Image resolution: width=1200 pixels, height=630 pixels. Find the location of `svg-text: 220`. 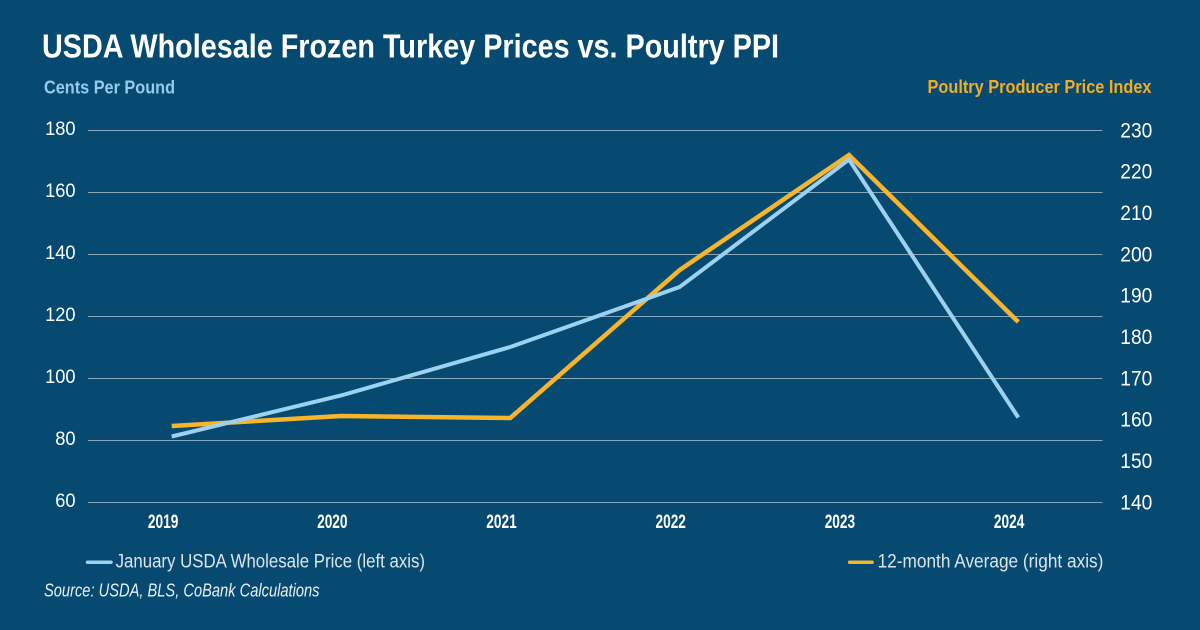

svg-text: 220 is located at coordinates (1136, 172).